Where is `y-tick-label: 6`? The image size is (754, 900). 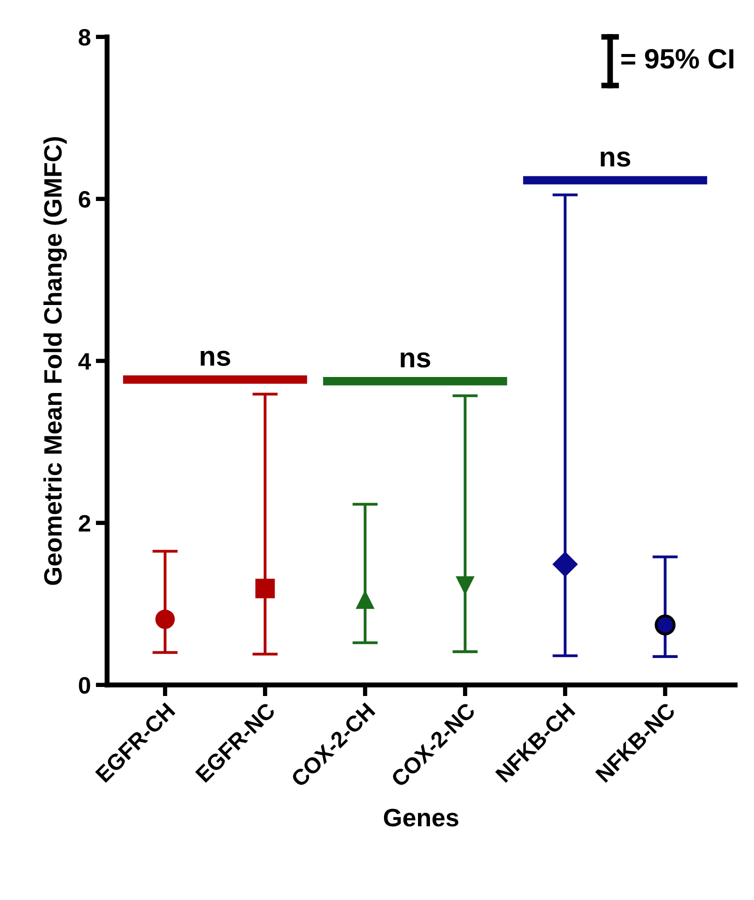
y-tick-label: 6 is located at coordinates (84, 199).